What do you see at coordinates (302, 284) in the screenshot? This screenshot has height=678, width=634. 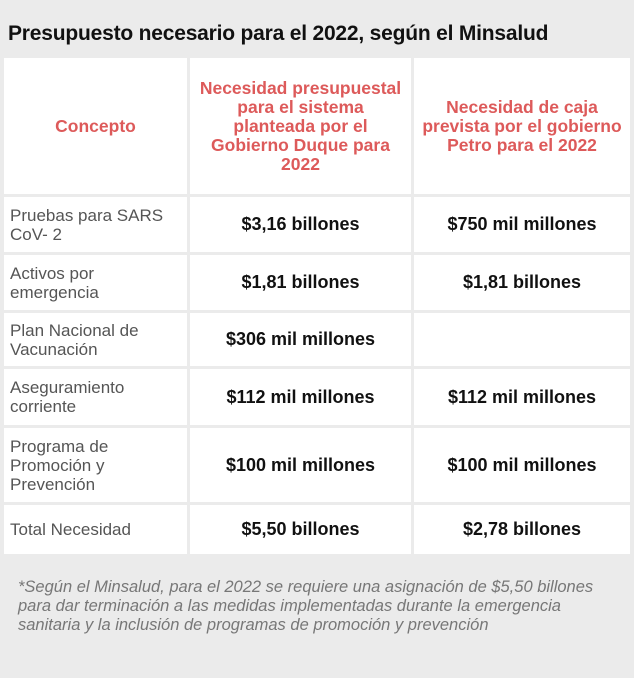 I see `row-duque-value: $1,81 billones` at bounding box center [302, 284].